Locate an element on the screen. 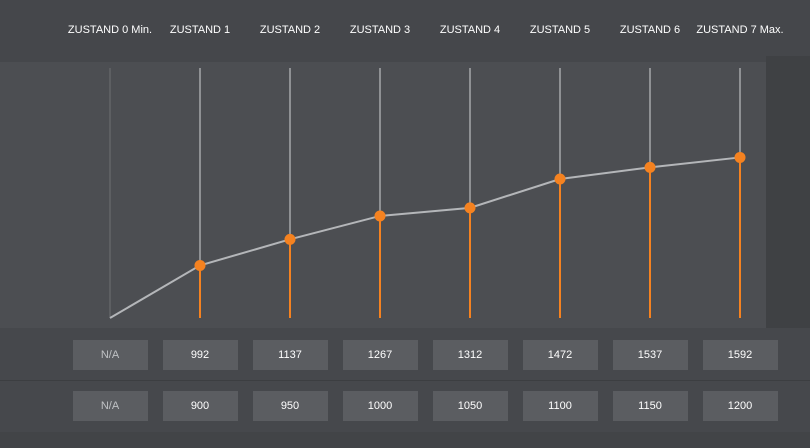 The image size is (810, 448). measured-value-0: N/A is located at coordinates (110, 355).